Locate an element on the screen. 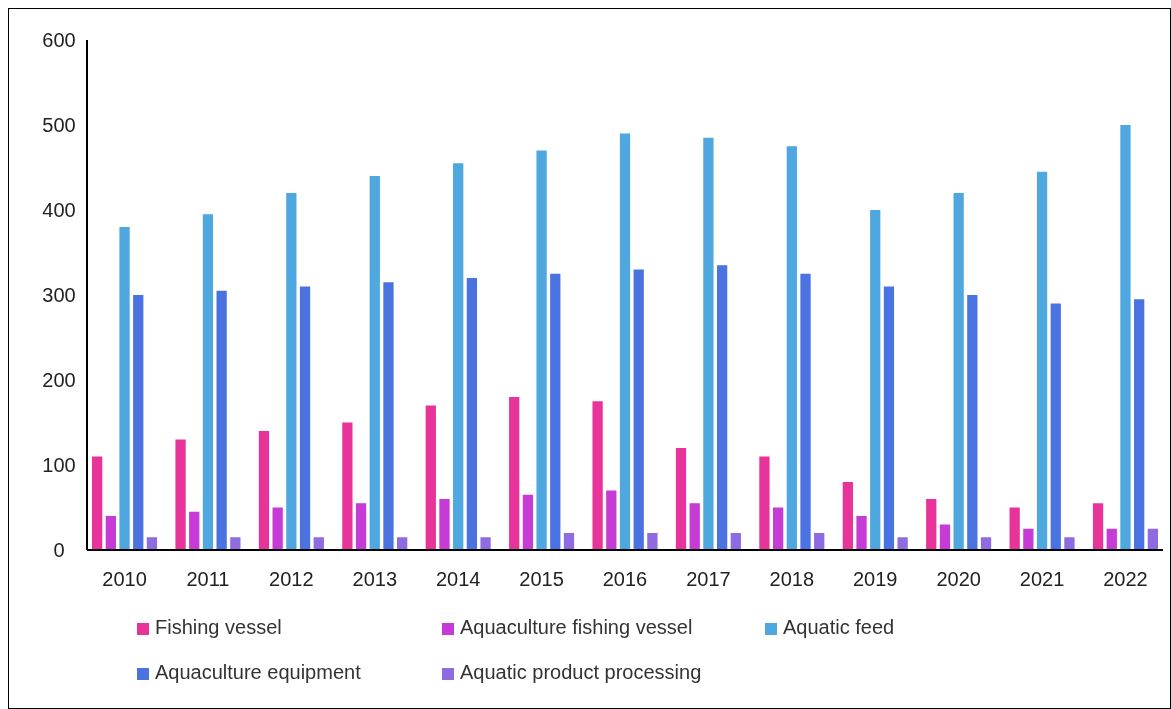  x-tick-label: 2010 is located at coordinates (124, 579).